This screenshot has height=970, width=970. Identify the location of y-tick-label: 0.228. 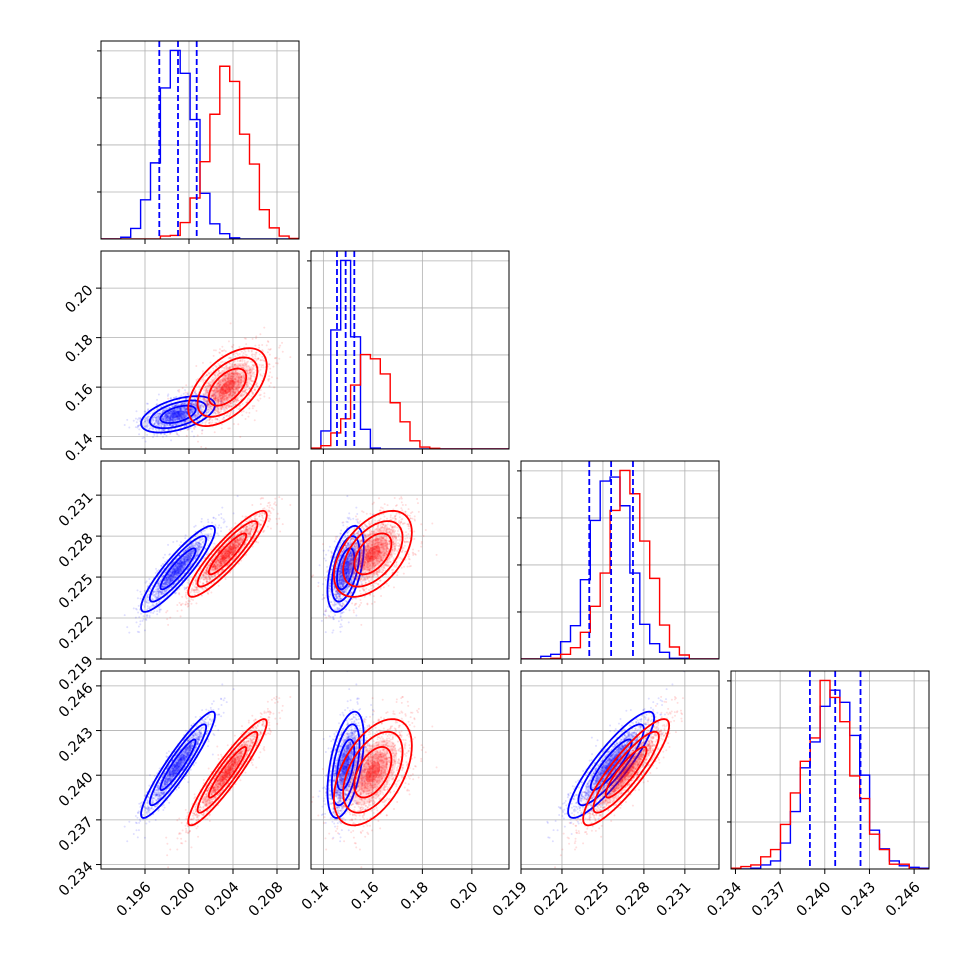
(76, 550).